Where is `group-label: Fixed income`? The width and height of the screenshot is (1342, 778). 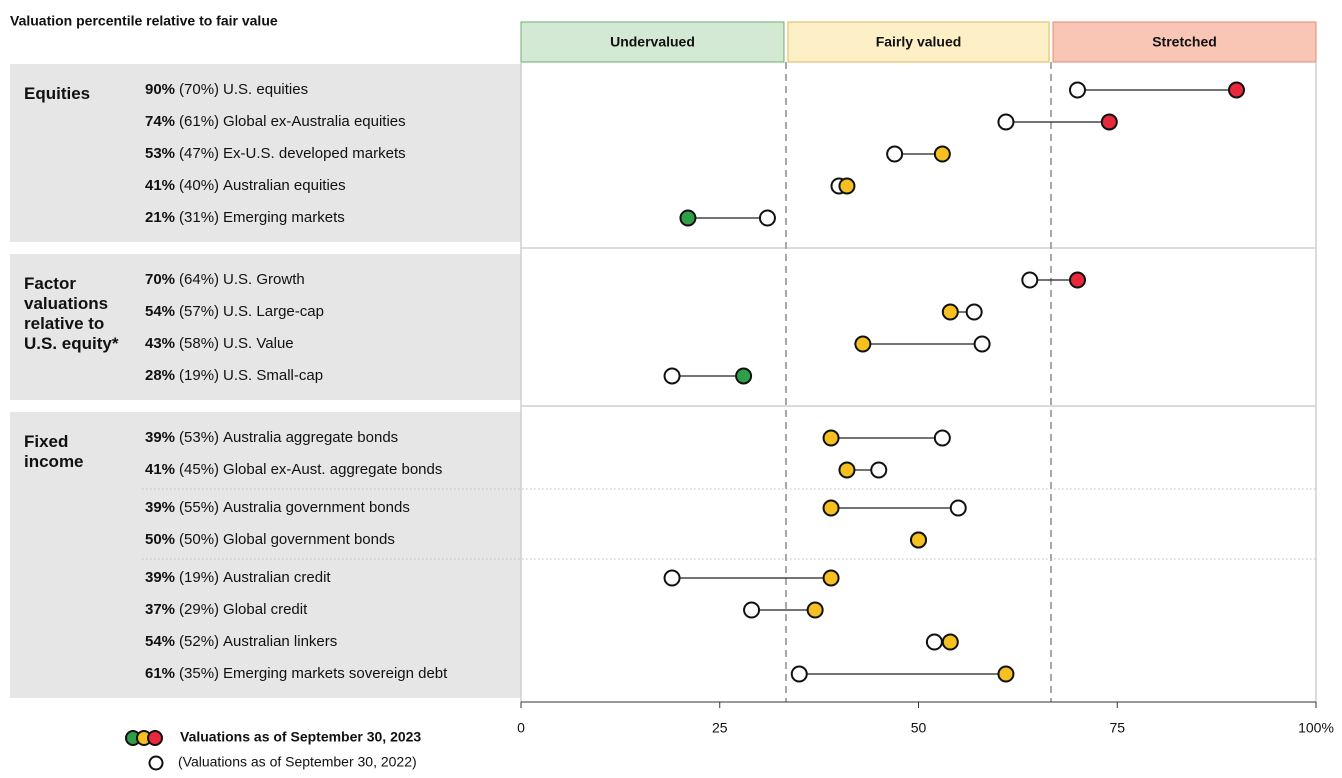 group-label: Fixed income is located at coordinates (54, 451).